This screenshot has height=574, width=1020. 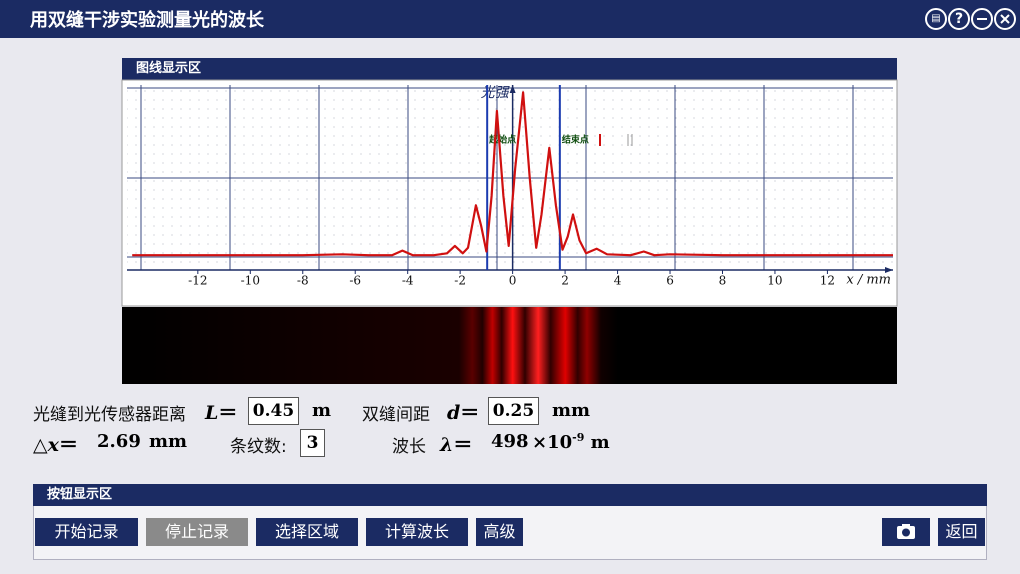 I want to click on start-button: 开始记录, so click(x=86, y=532).